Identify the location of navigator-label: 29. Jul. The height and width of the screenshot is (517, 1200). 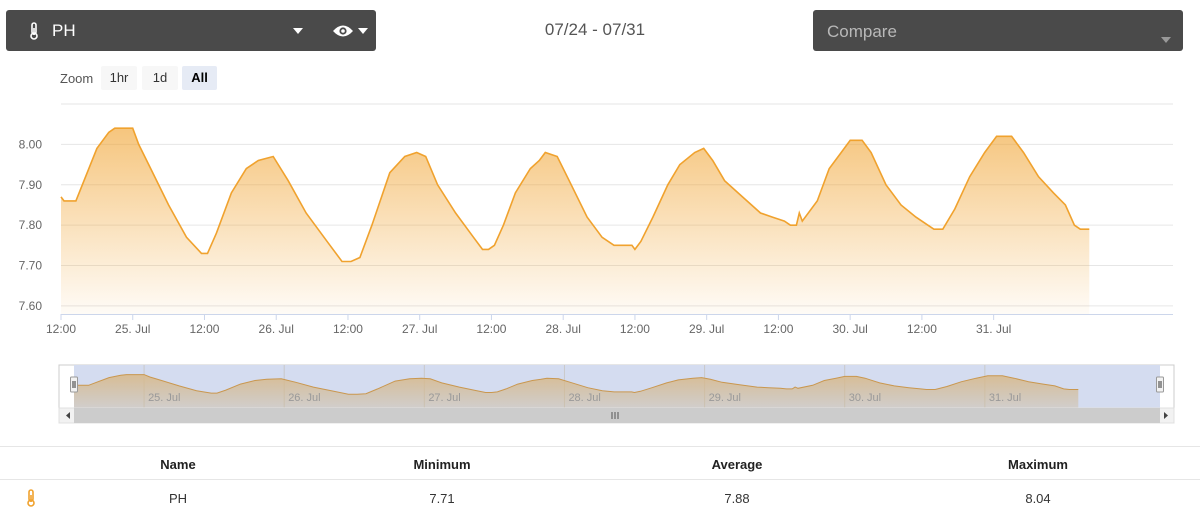
(725, 398).